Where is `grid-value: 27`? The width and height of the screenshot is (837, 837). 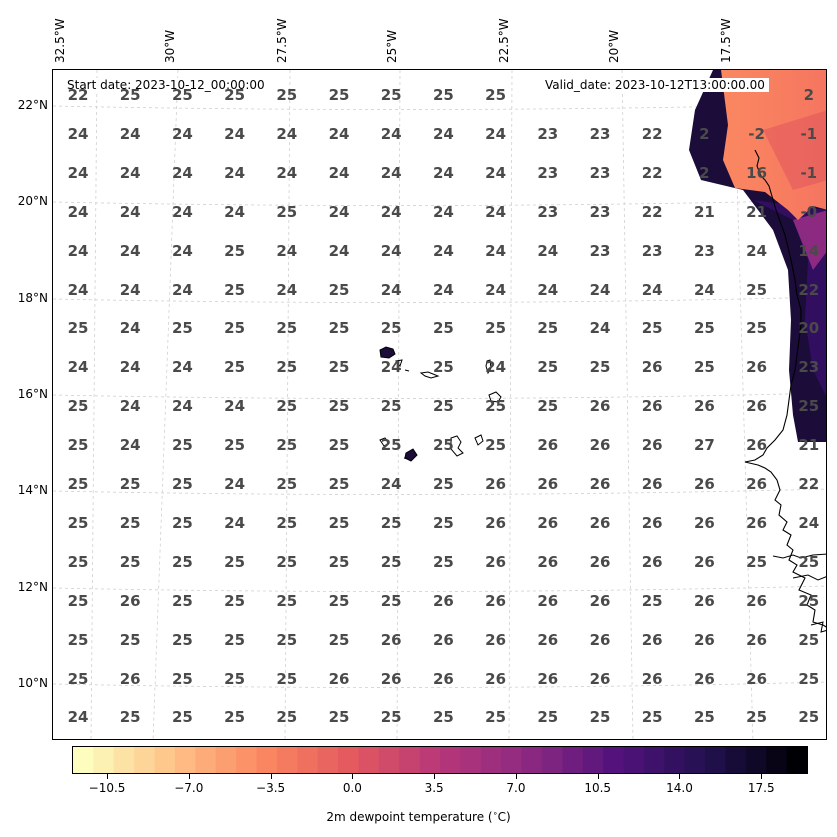
grid-value: 27 is located at coordinates (704, 445).